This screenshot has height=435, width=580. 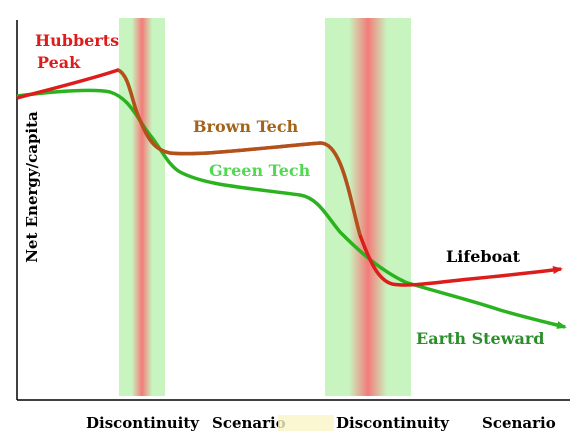 I want to click on hubberts-peak-label-line2: Peak, so click(x=59, y=62).